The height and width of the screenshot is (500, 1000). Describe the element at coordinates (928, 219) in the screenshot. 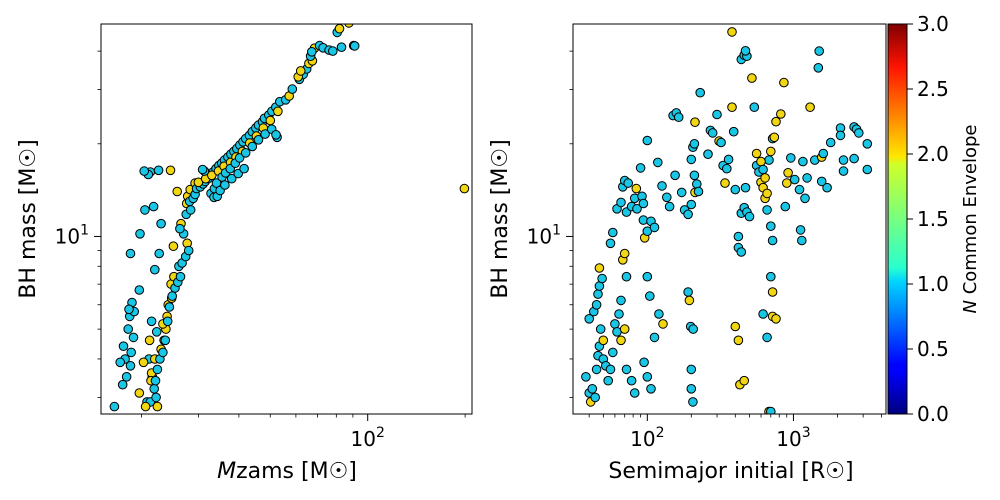

I see `colorbar-ticks: 0.0 0.5 1.0 1.5 2.0 2.5 3.0` at that location.